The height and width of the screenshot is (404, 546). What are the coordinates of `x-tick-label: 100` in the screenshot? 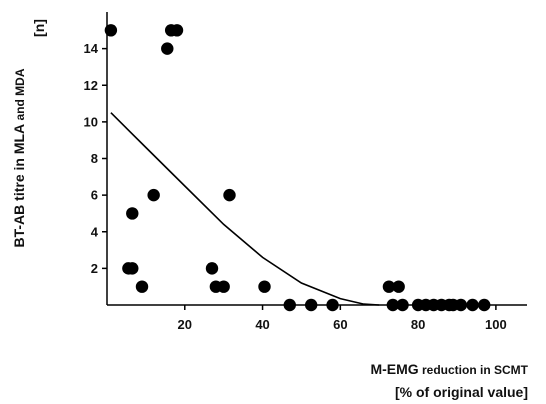 It's located at (496, 324).